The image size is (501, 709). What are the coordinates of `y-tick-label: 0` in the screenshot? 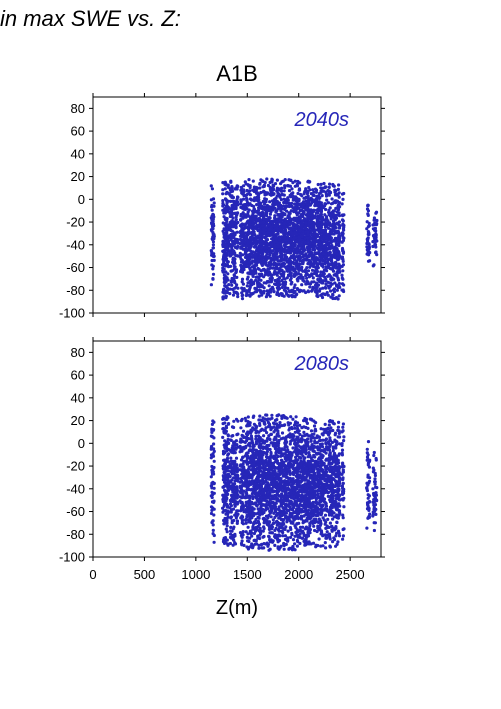 It's located at (81, 199).